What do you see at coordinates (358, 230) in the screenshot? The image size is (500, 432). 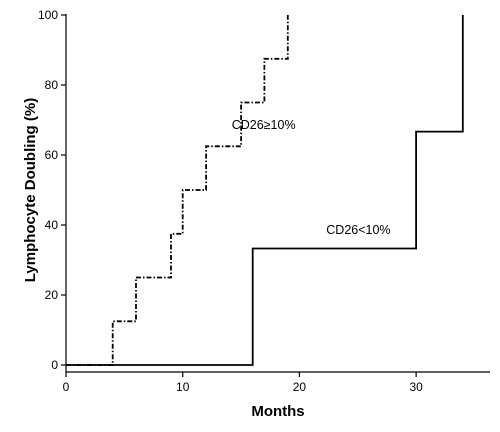 I see `series-annotation: CD26<10%` at bounding box center [358, 230].